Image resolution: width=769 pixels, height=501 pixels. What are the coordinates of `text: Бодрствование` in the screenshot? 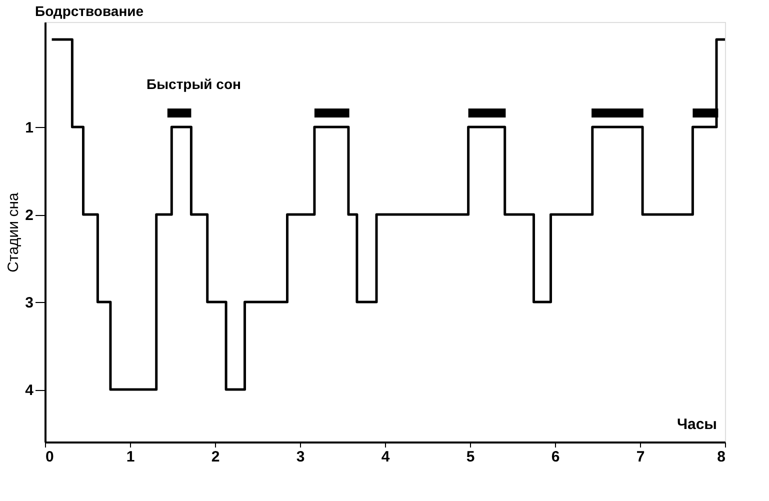 It's located at (89, 11).